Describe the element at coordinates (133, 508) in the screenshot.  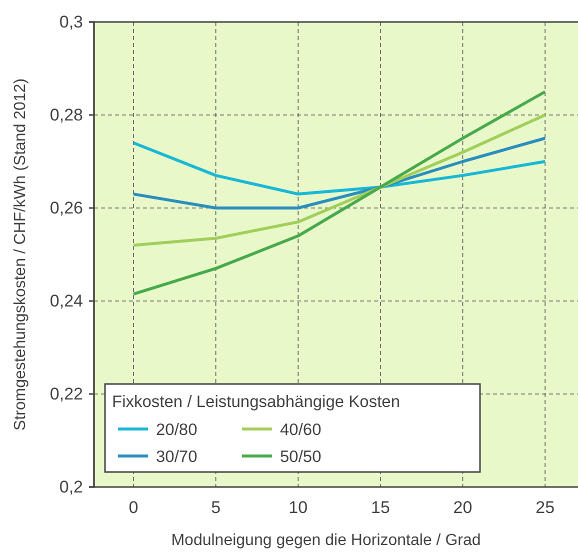
I see `x-tick-label: 0` at that location.